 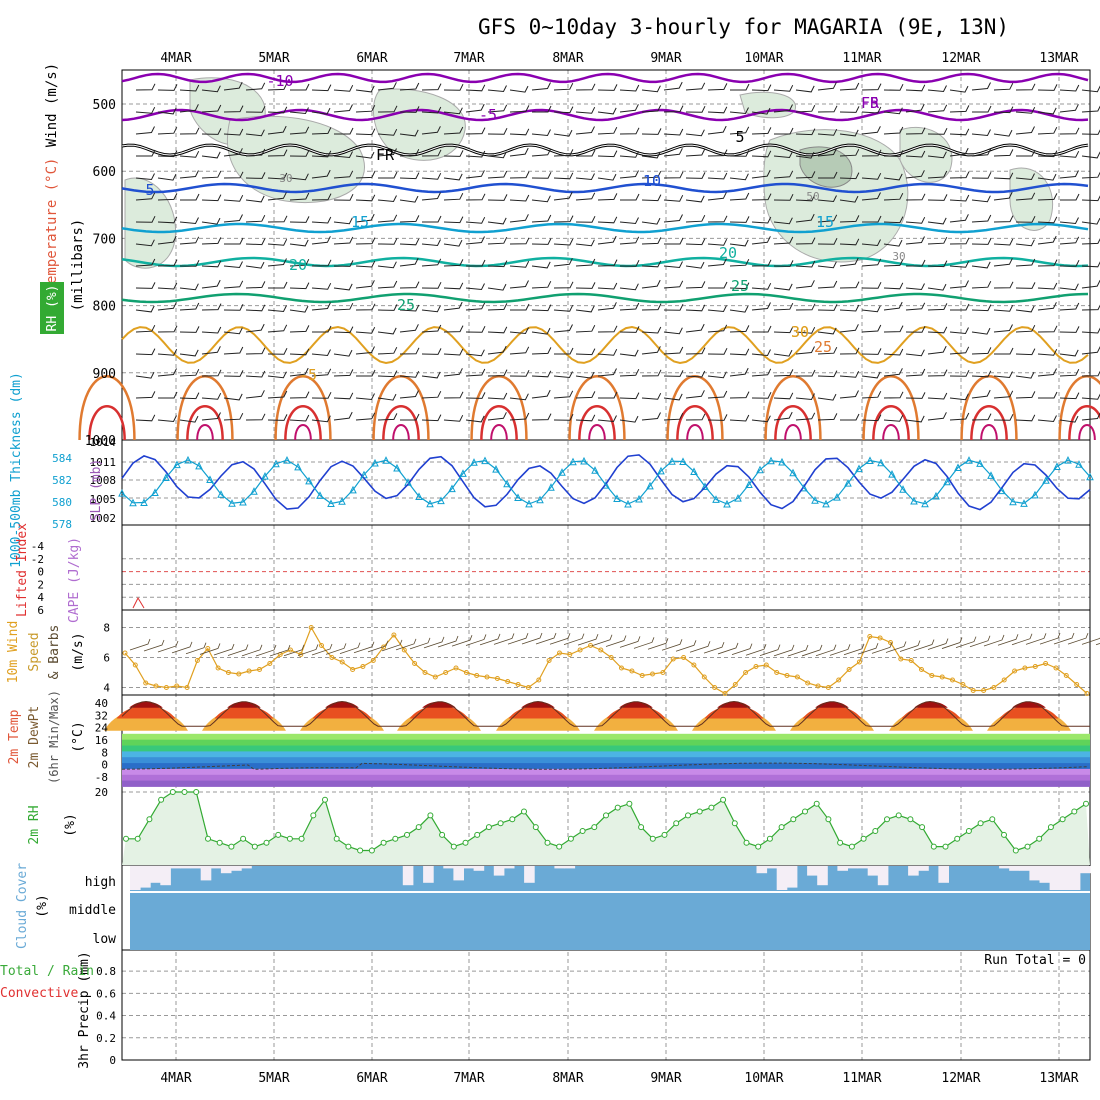 I want to click on temp-tick: 32, so click(x=101, y=715).